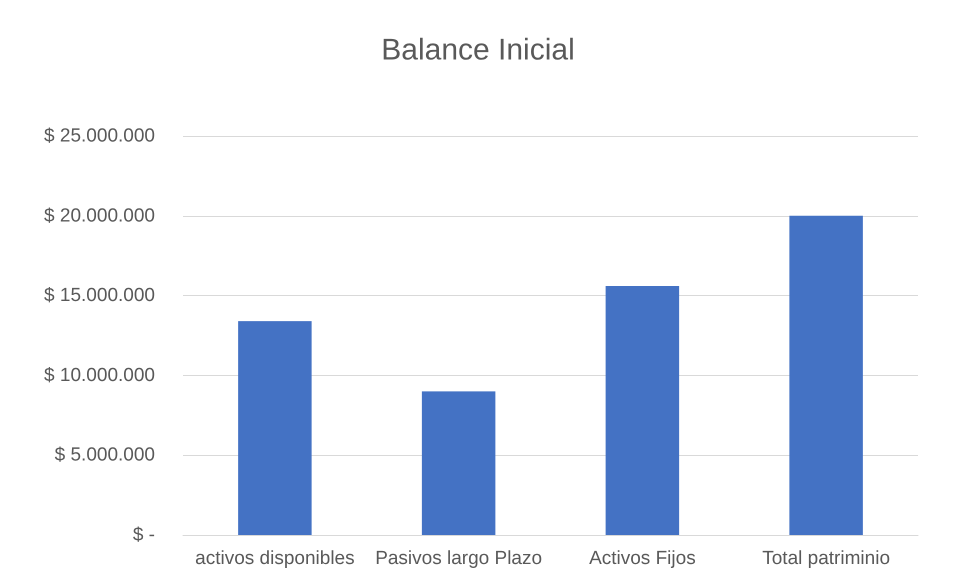 The image size is (956, 584). Describe the element at coordinates (458, 558) in the screenshot. I see `x-tick-label: Pasivos largo Plazo` at that location.